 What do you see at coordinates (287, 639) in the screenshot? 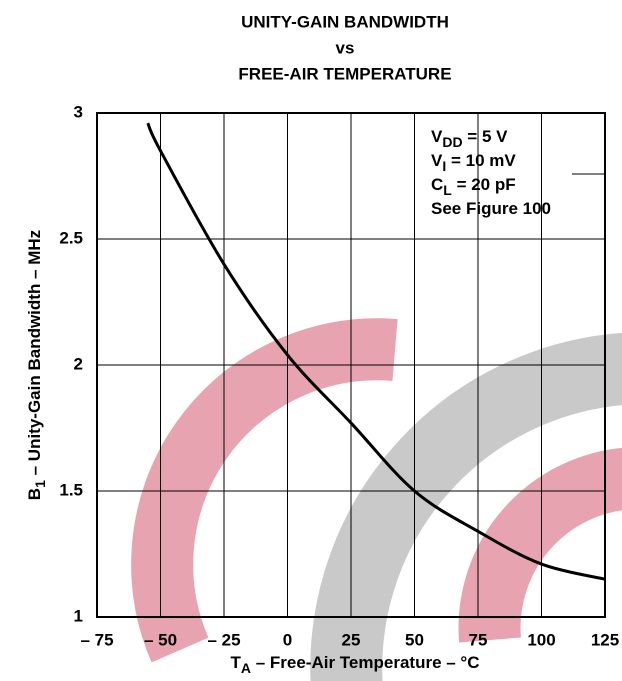
I see `x-tick-label: 0` at bounding box center [287, 639].